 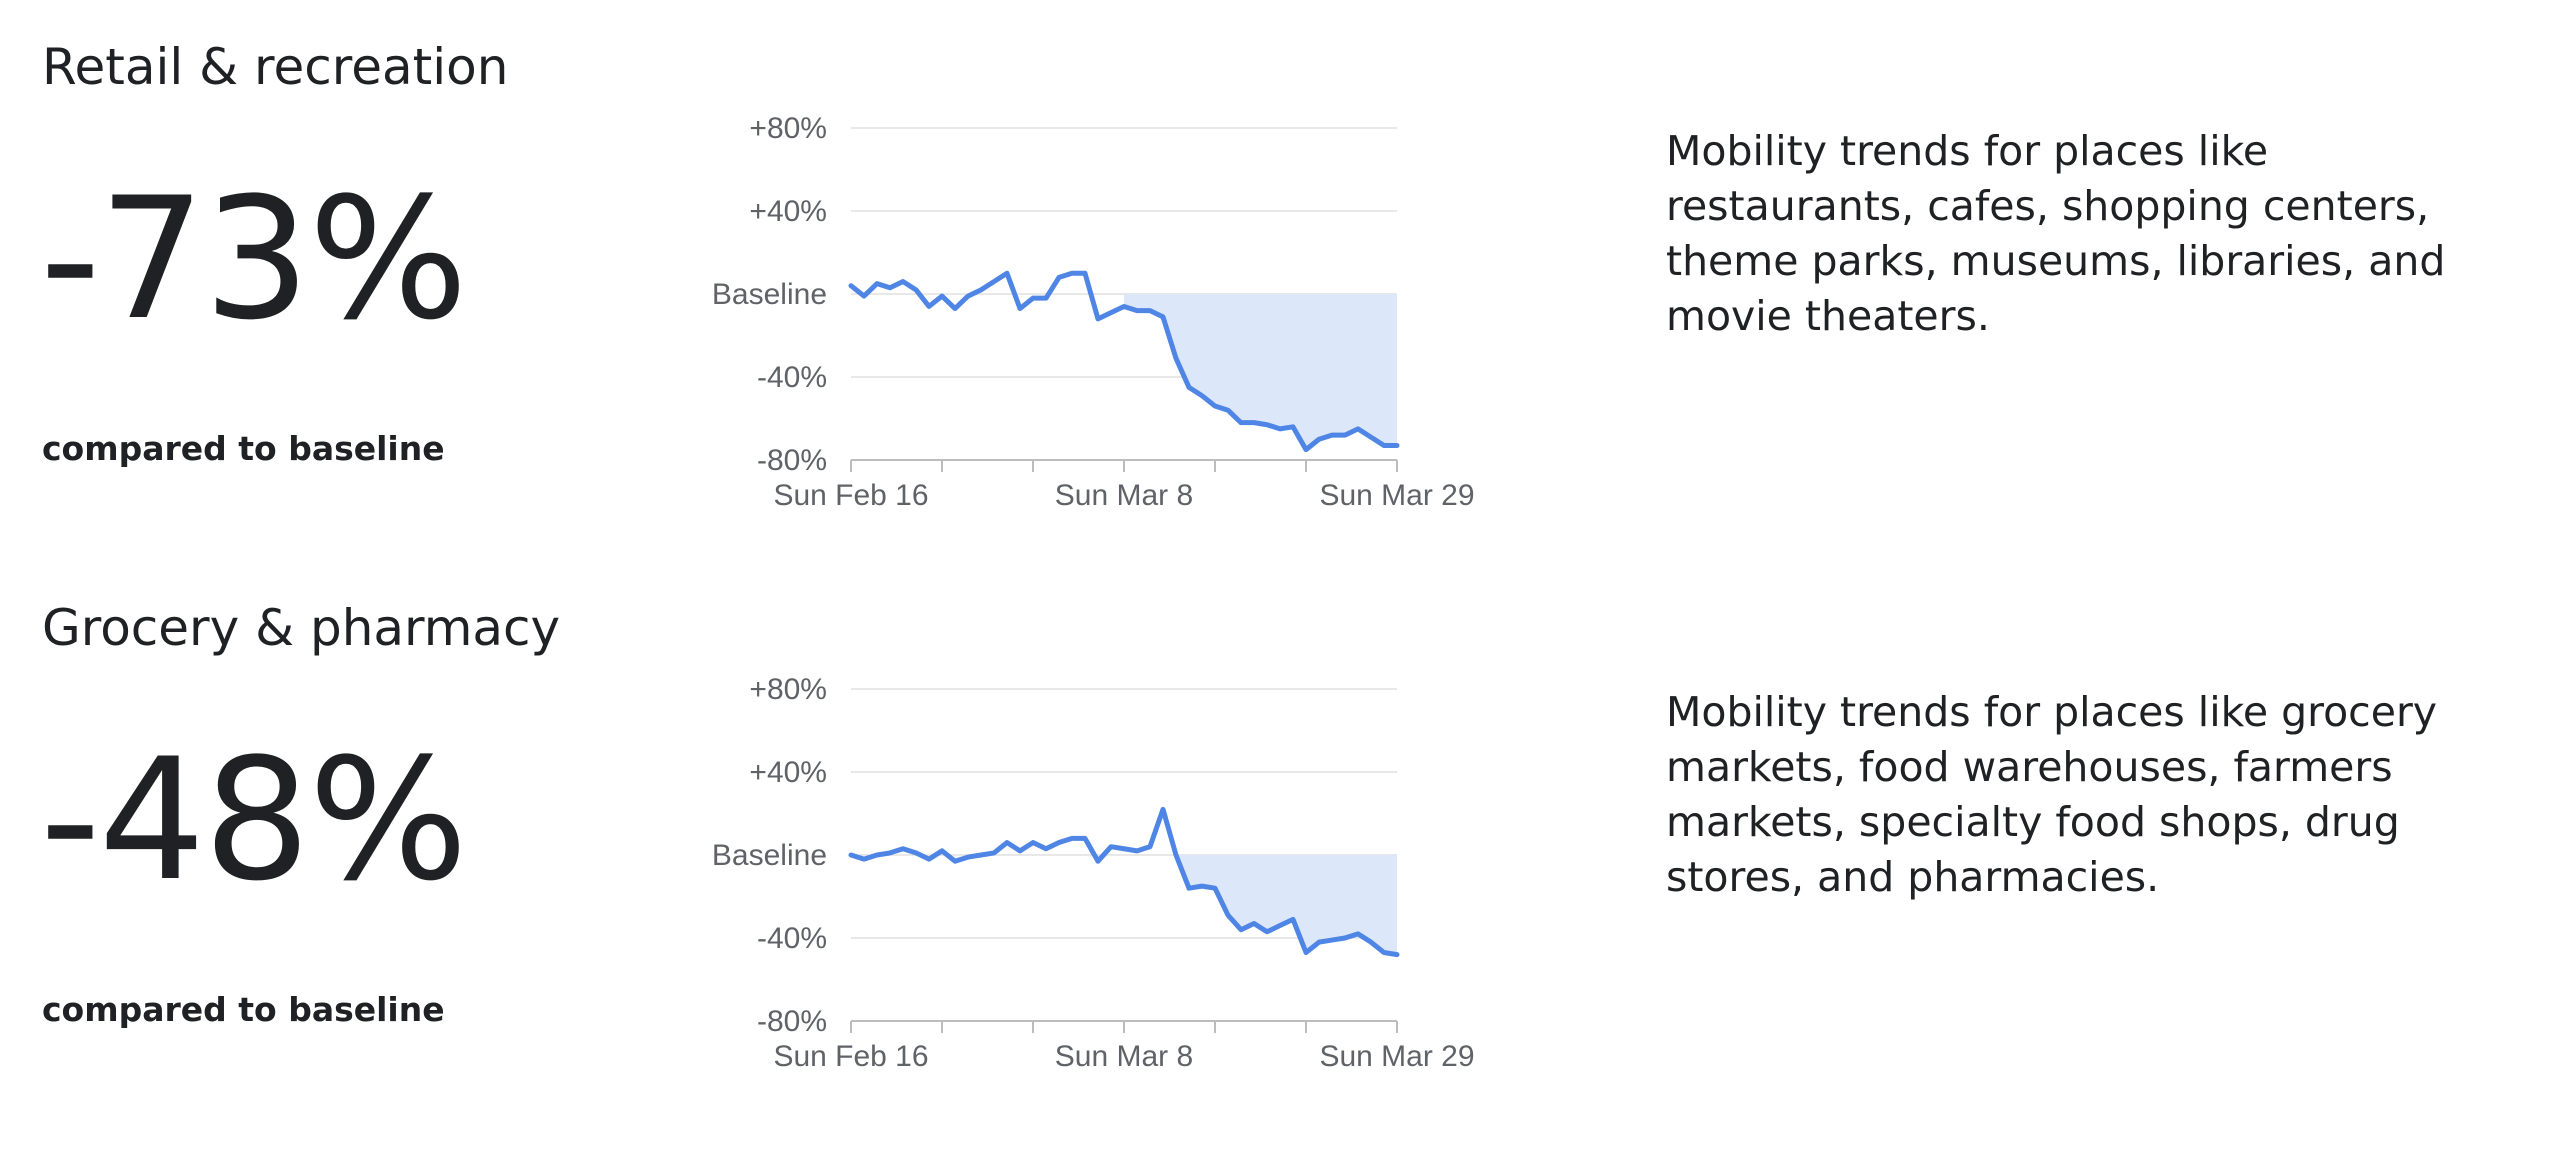 I want to click on section-title: Retail & recreation, so click(x=275, y=67).